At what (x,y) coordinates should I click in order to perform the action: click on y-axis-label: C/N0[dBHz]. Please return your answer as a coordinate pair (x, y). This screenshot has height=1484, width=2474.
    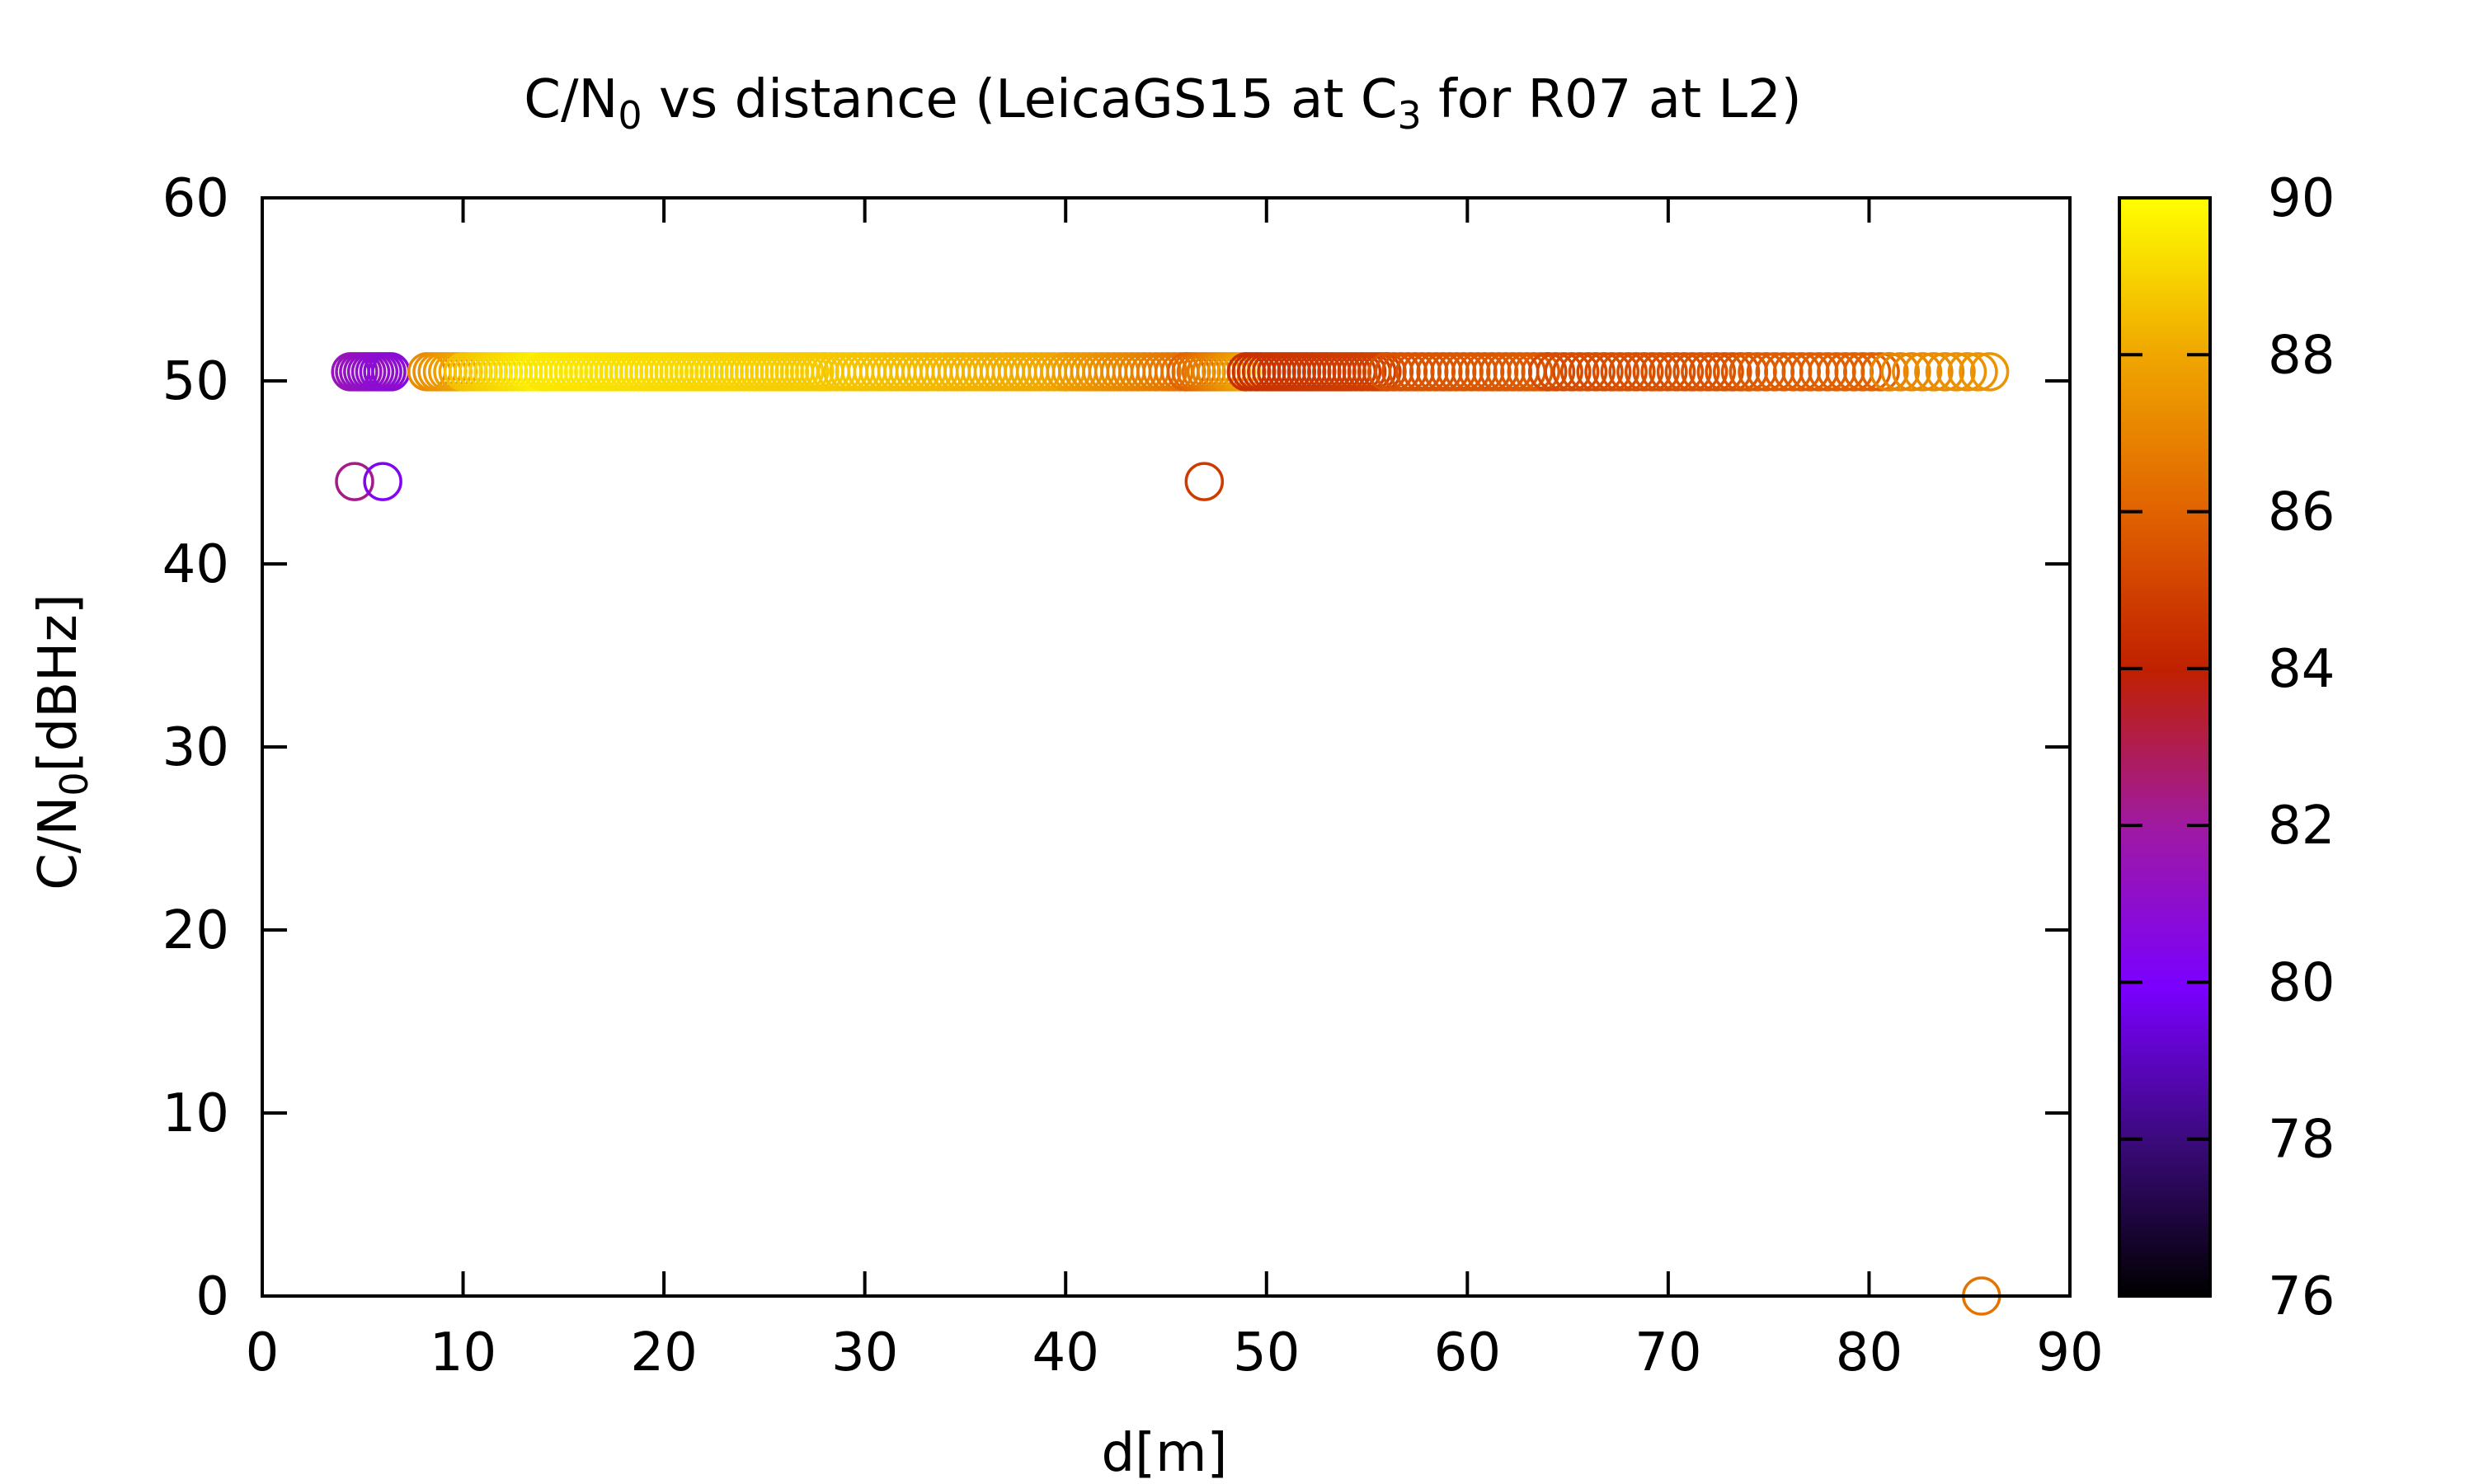
    Looking at the image, I should click on (62, 742).